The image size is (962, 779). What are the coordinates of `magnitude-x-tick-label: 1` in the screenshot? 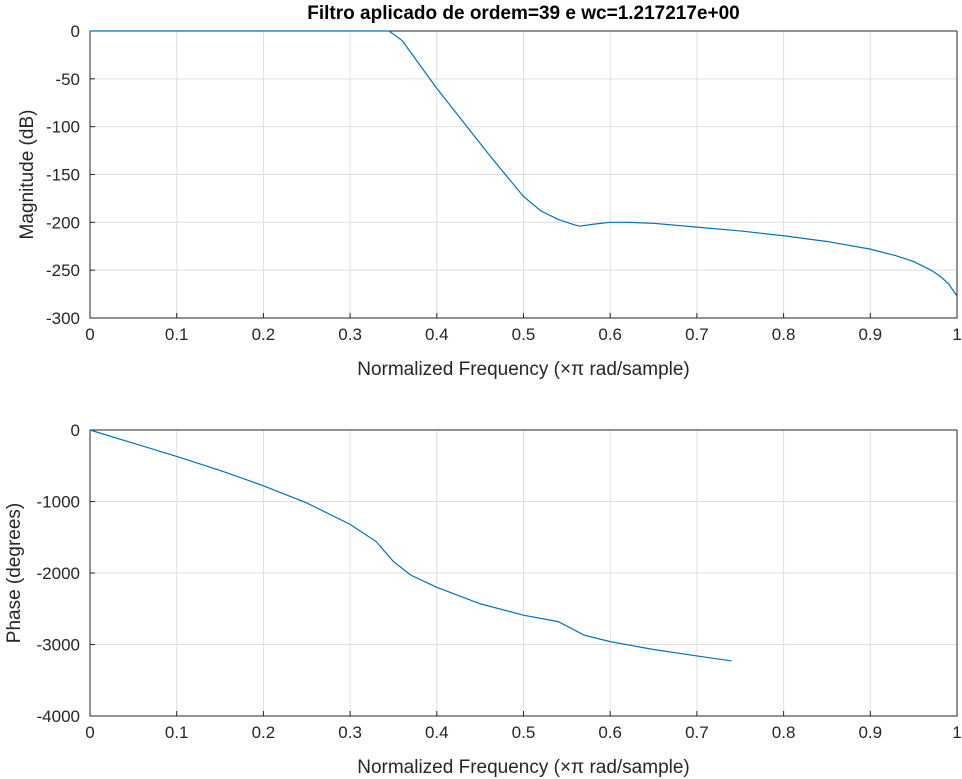 It's located at (956, 334).